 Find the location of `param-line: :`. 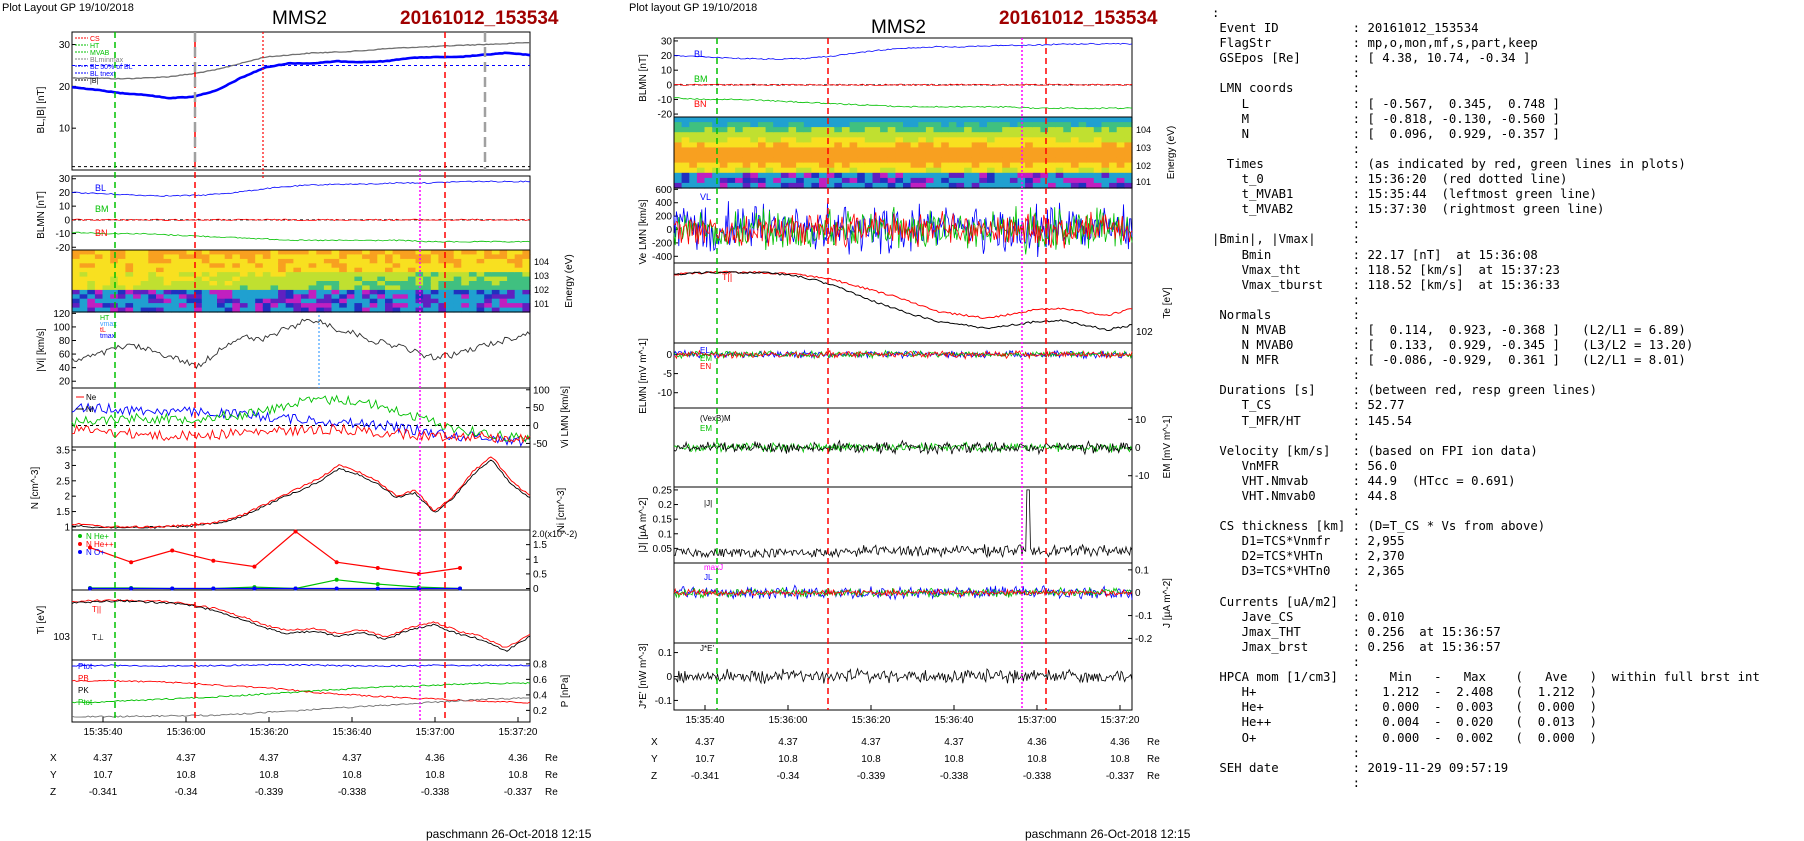

param-line: : is located at coordinates (1286, 782).